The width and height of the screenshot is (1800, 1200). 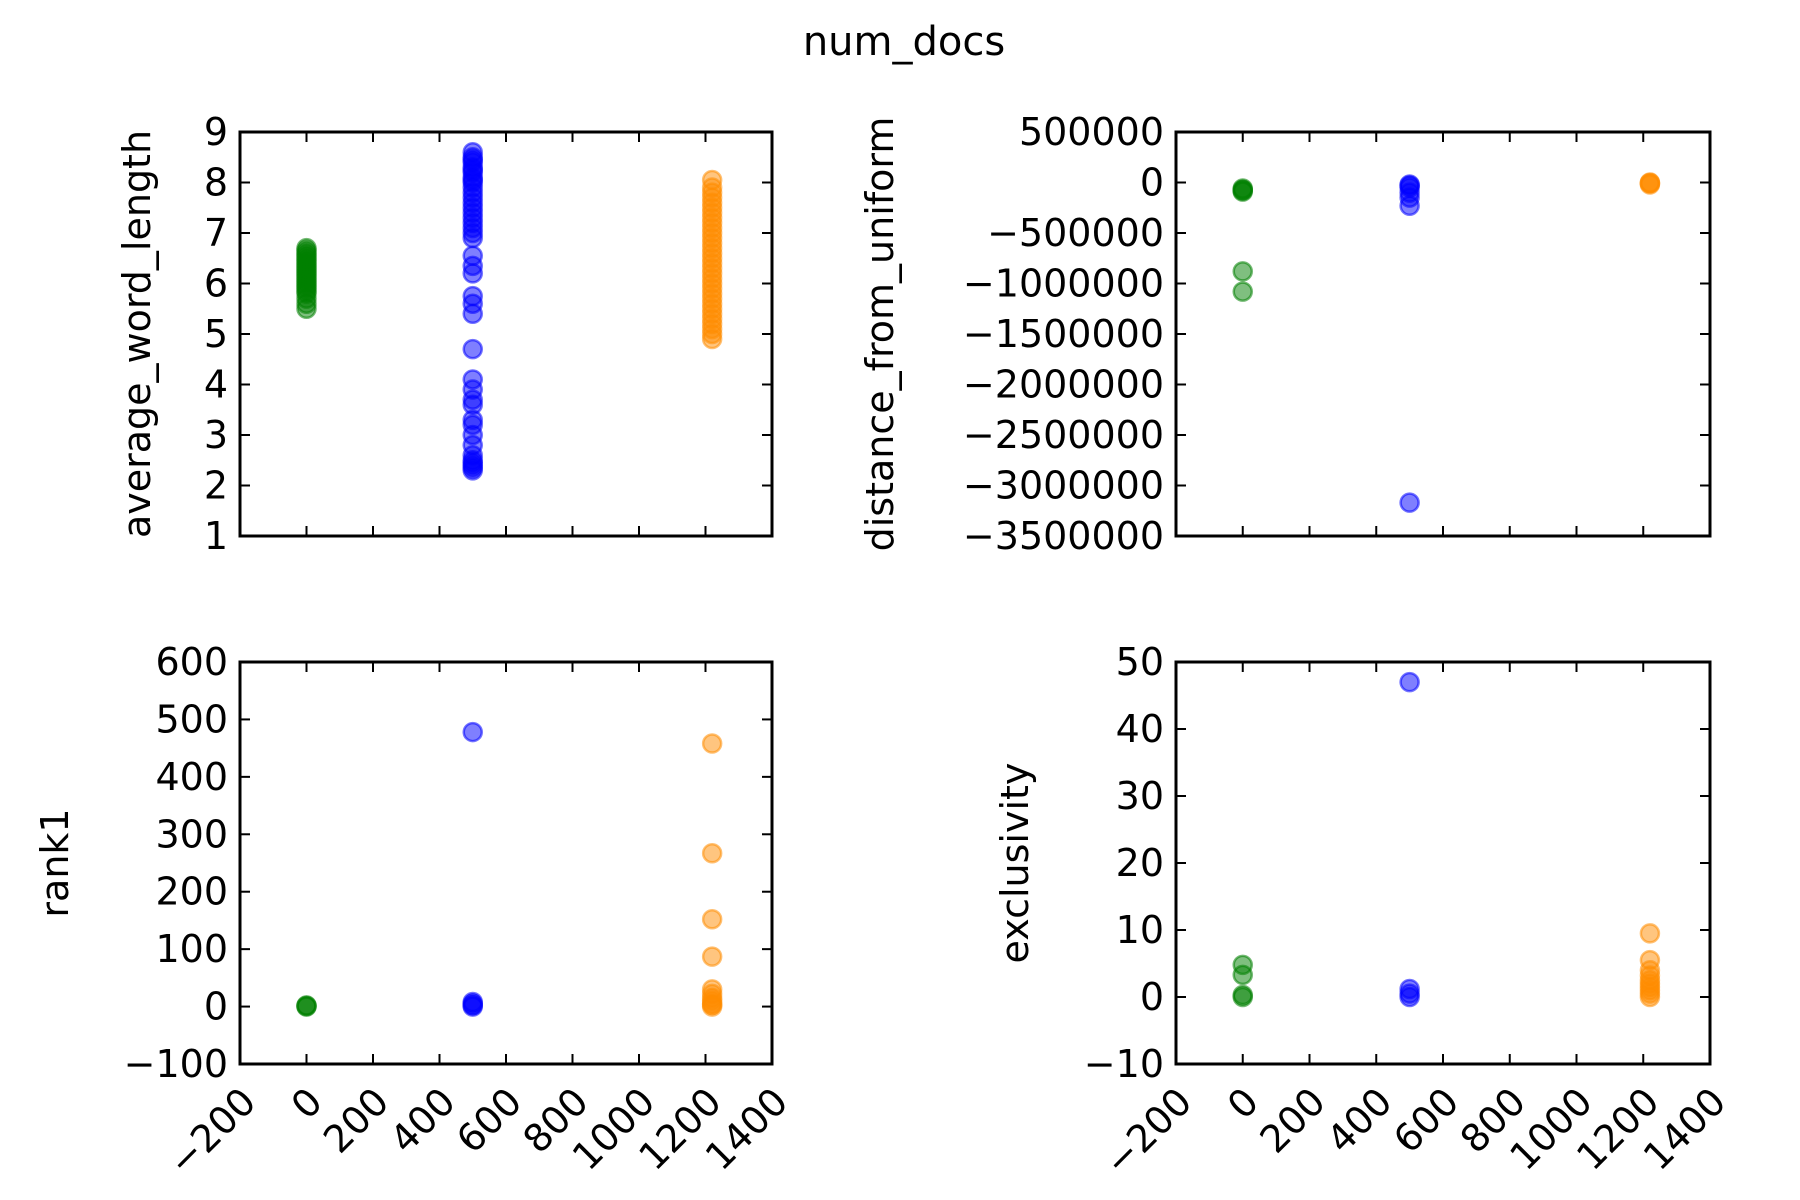 What do you see at coordinates (216, 284) in the screenshot?
I see `y-tick-label: 6` at bounding box center [216, 284].